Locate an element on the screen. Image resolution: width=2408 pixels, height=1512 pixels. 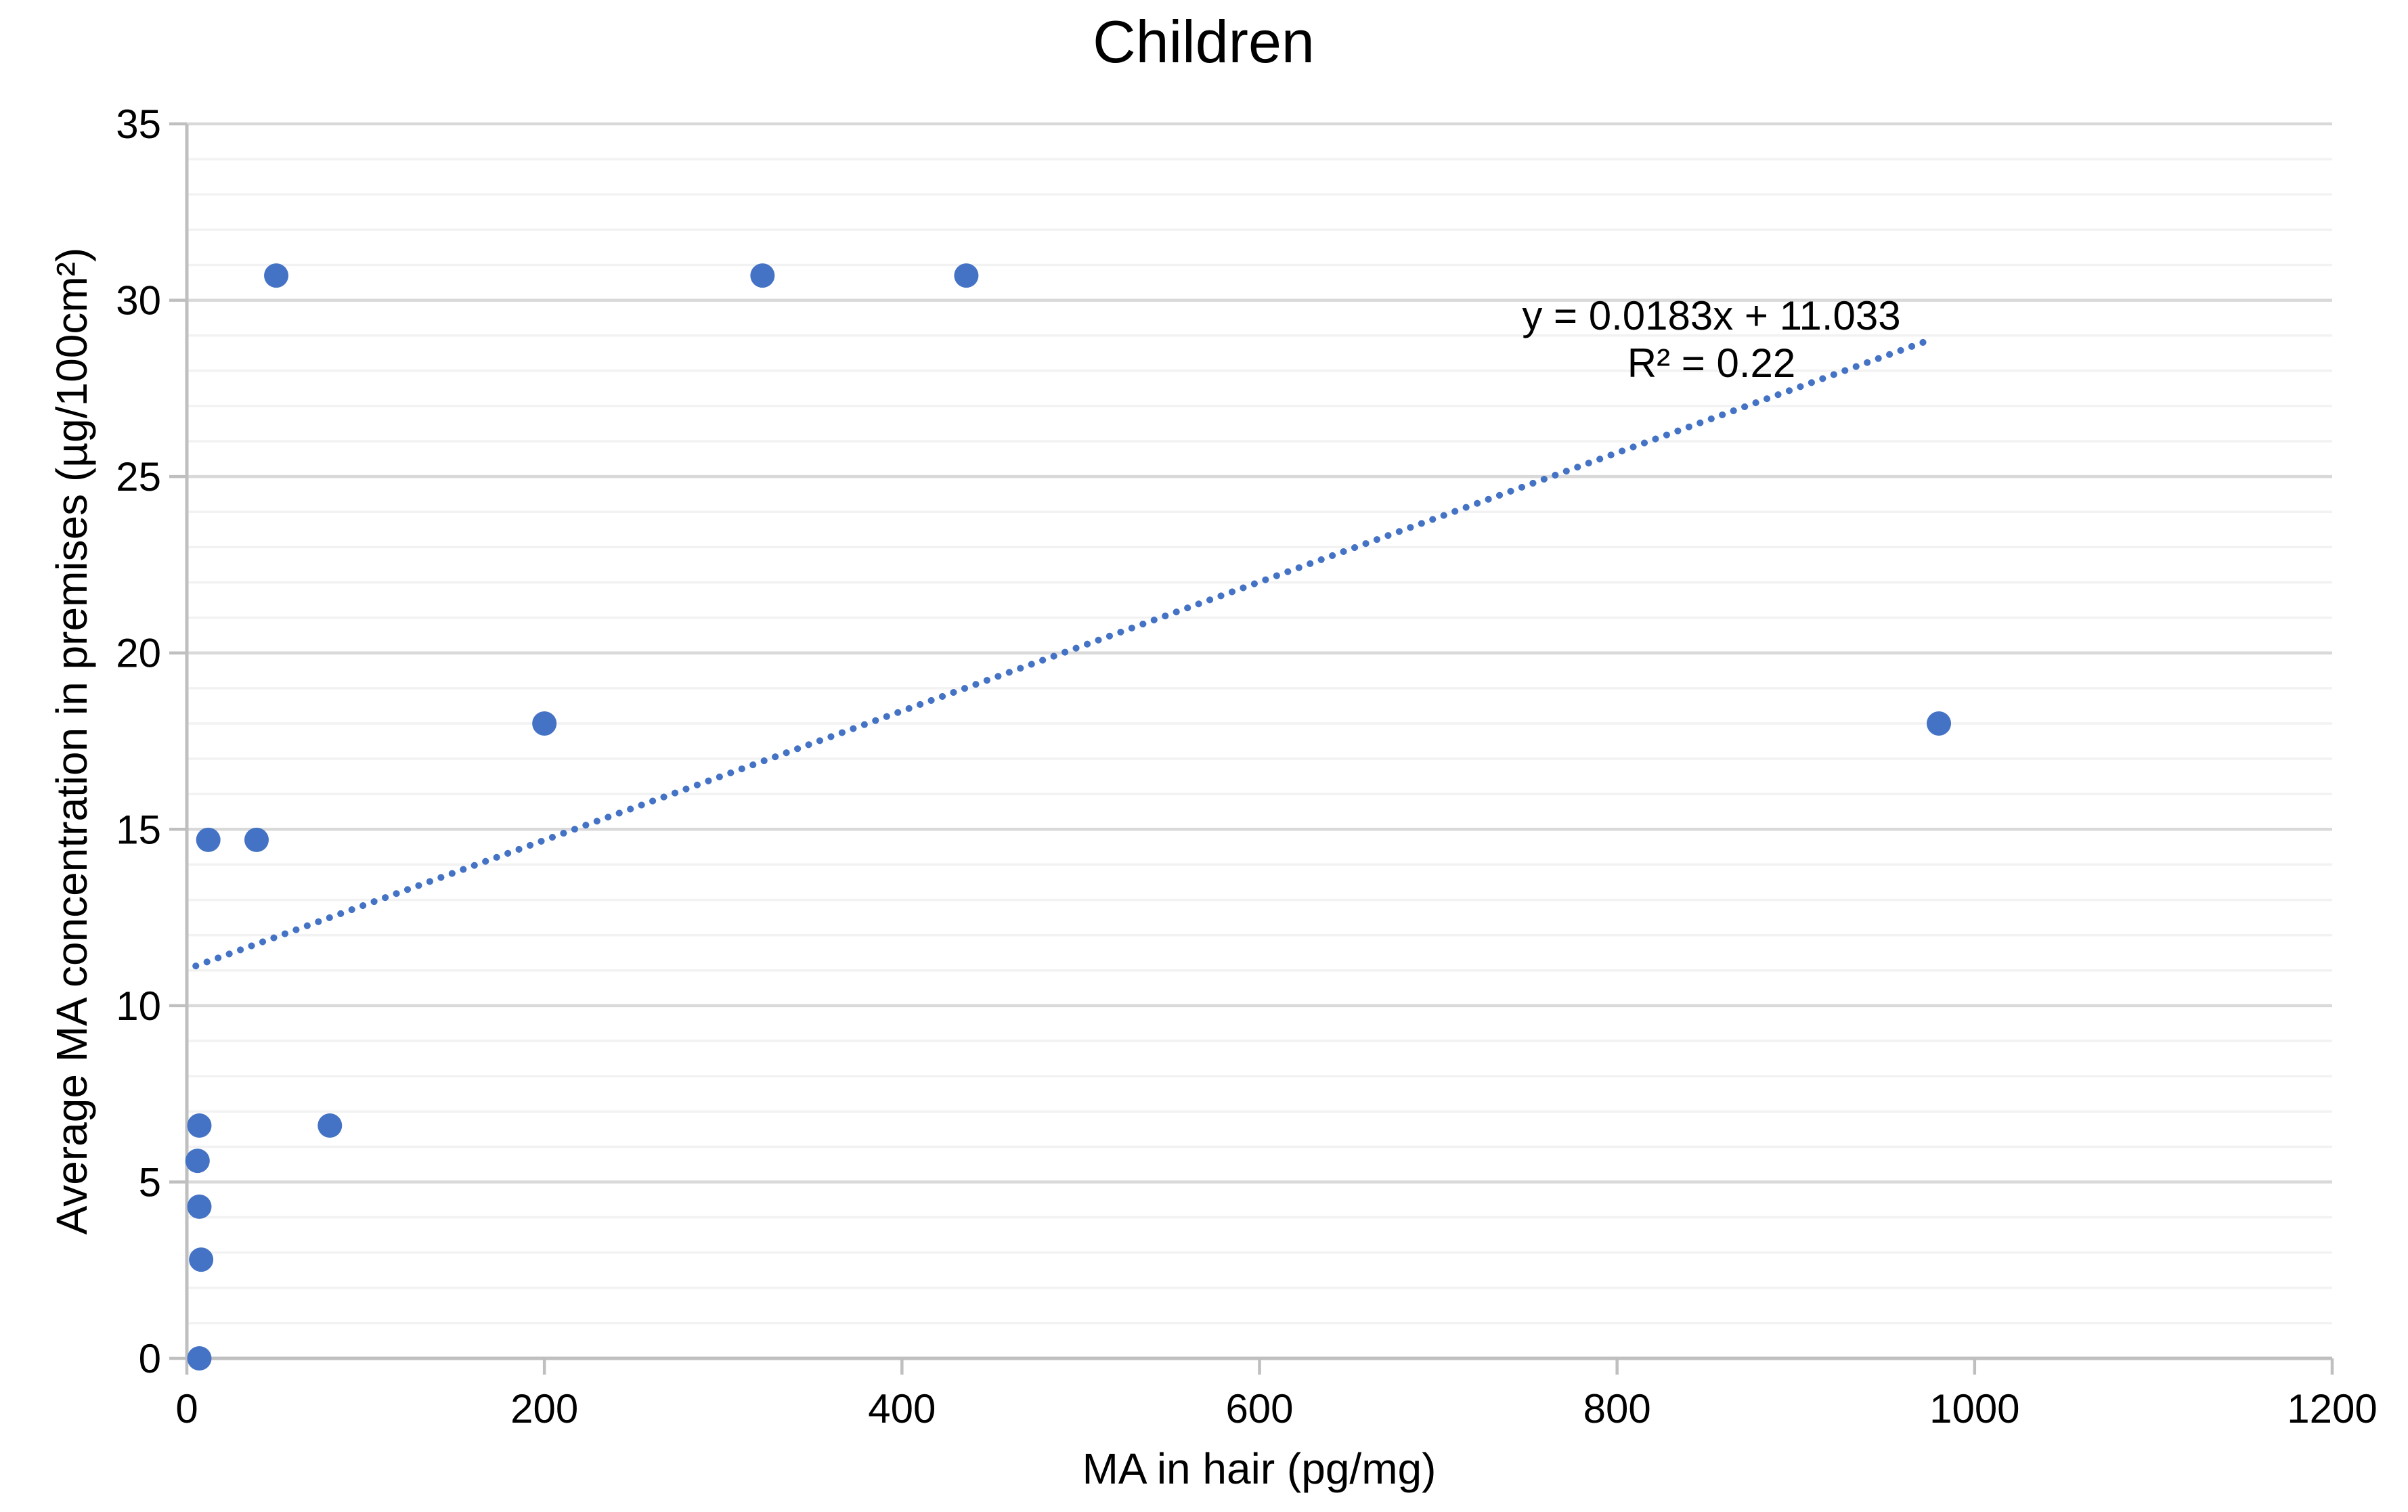
x-tick-label-1000: 1000 is located at coordinates (1974, 1408).